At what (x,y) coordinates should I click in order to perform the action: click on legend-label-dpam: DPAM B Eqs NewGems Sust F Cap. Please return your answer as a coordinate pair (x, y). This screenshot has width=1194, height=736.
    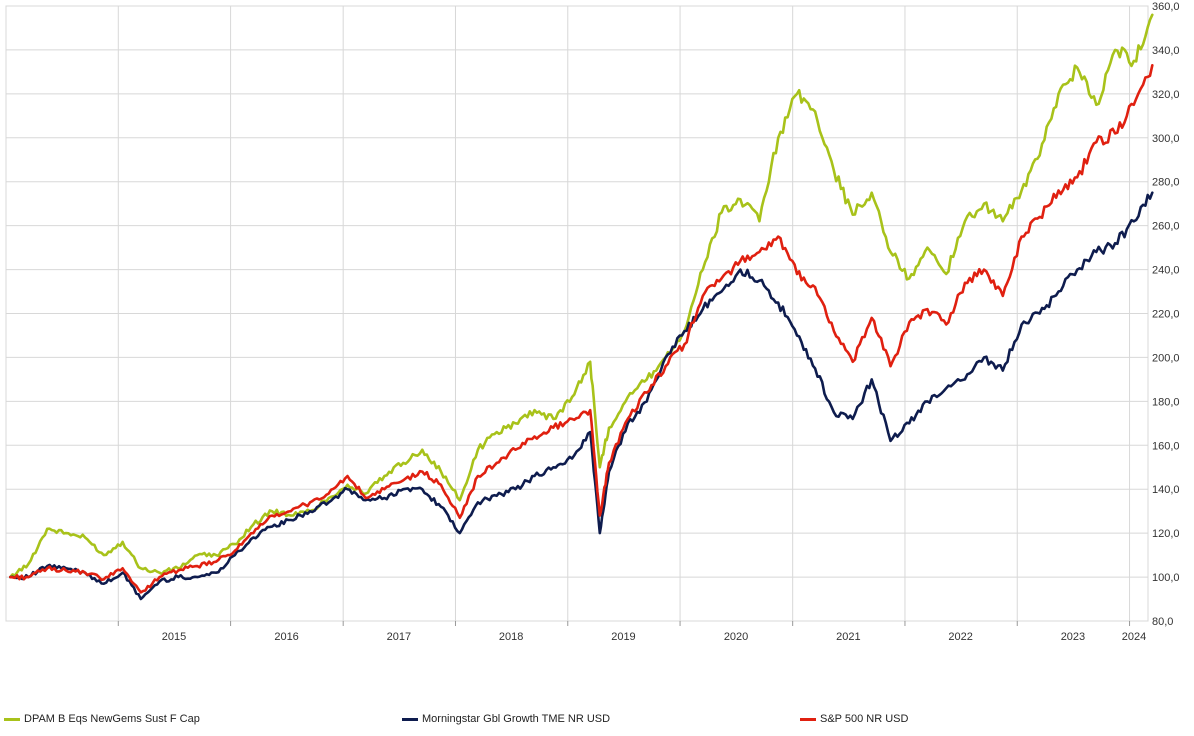
    Looking at the image, I should click on (112, 719).